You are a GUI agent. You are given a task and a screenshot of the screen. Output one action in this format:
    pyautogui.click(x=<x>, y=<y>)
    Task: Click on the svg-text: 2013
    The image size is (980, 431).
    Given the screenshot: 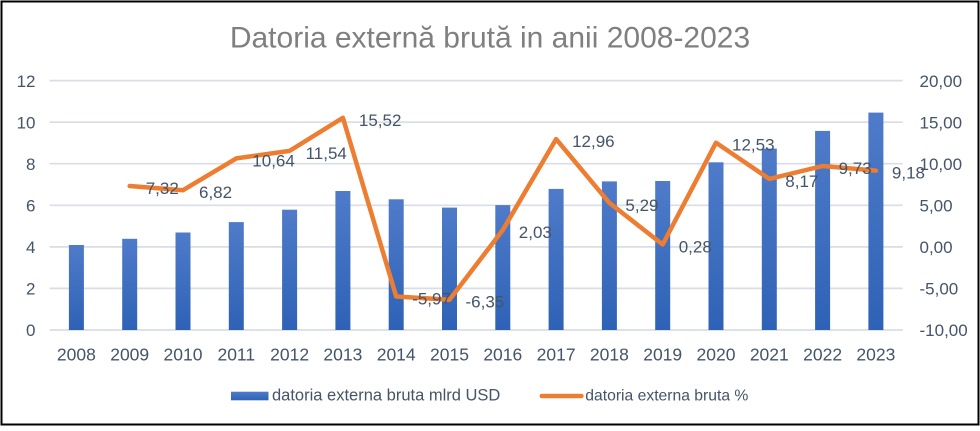 What is the action you would take?
    pyautogui.click(x=342, y=355)
    